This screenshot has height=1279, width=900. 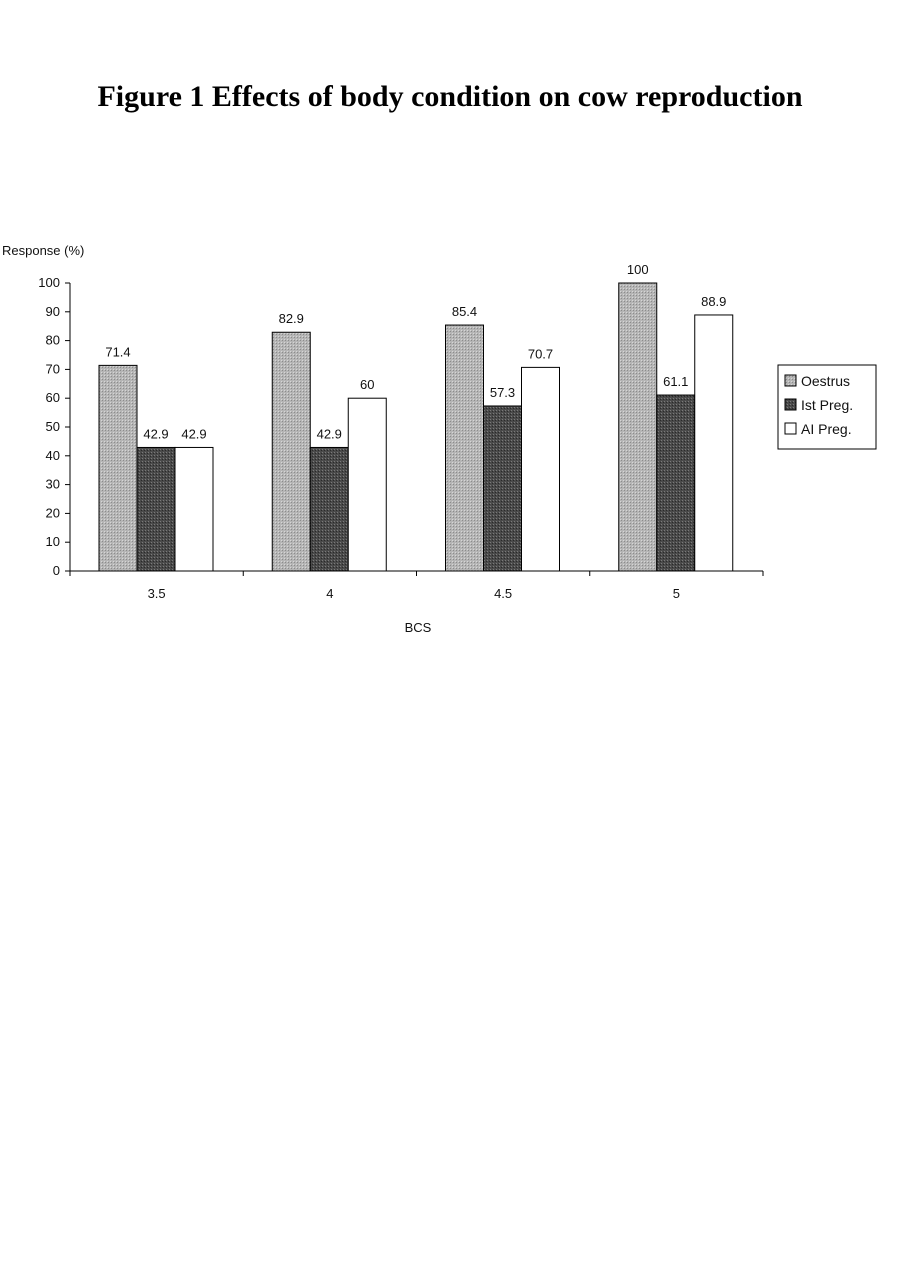 I want to click on data-label: 70.7, so click(x=540, y=353).